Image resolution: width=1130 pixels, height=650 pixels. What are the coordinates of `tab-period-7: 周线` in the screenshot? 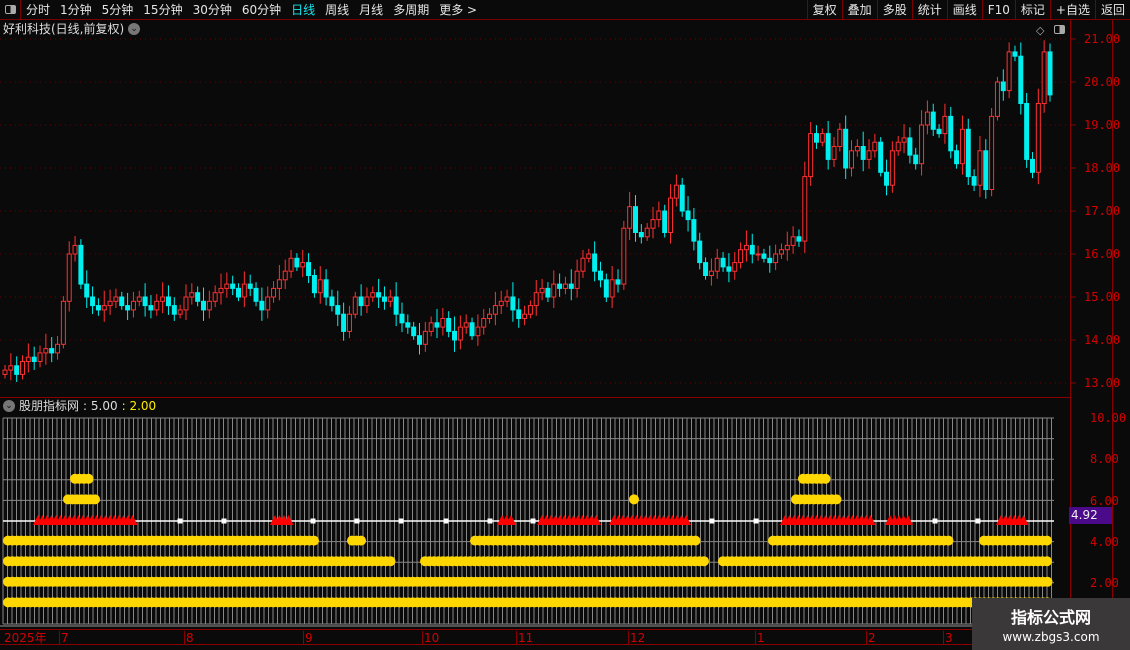 It's located at (337, 9).